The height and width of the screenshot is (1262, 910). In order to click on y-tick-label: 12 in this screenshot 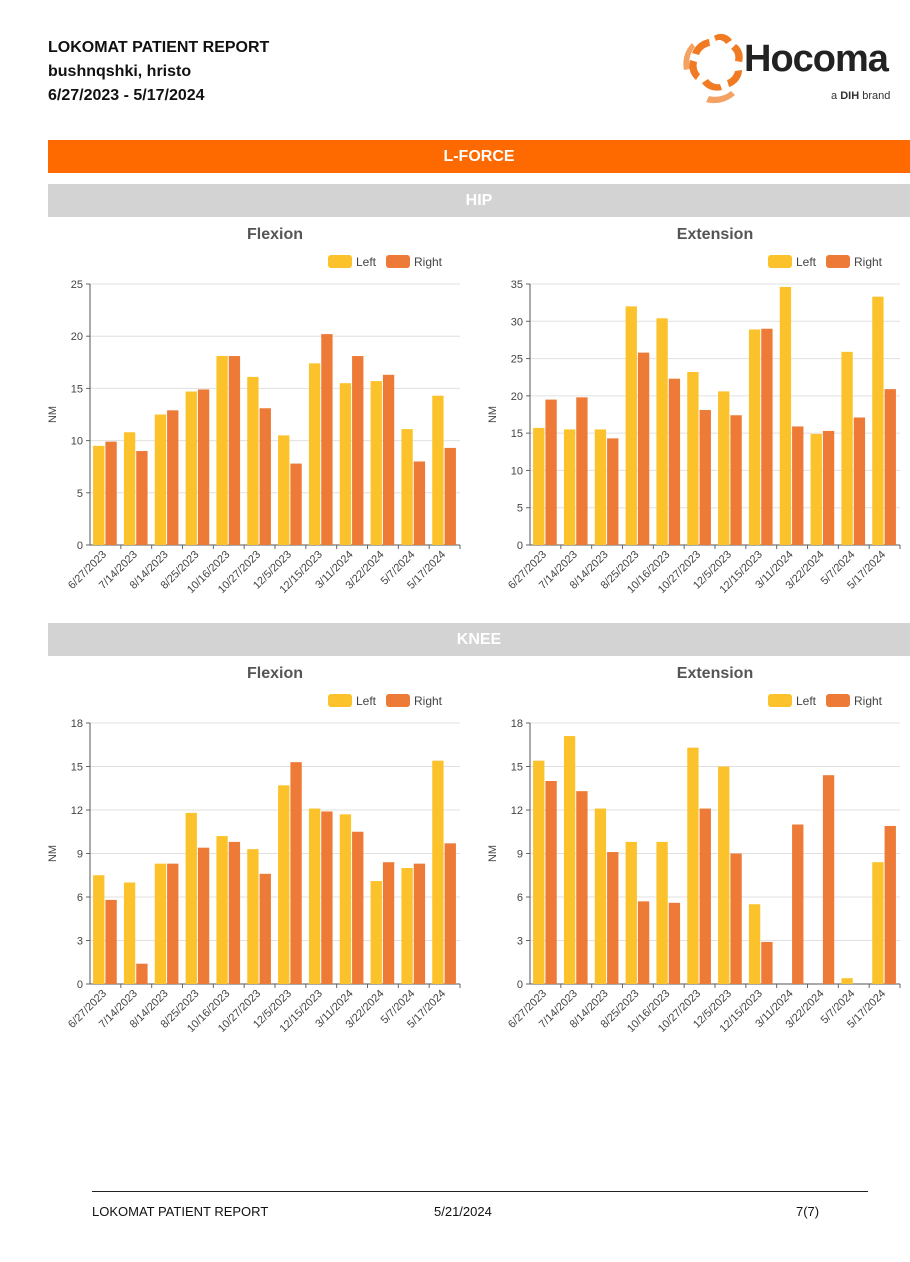, I will do `click(77, 811)`.